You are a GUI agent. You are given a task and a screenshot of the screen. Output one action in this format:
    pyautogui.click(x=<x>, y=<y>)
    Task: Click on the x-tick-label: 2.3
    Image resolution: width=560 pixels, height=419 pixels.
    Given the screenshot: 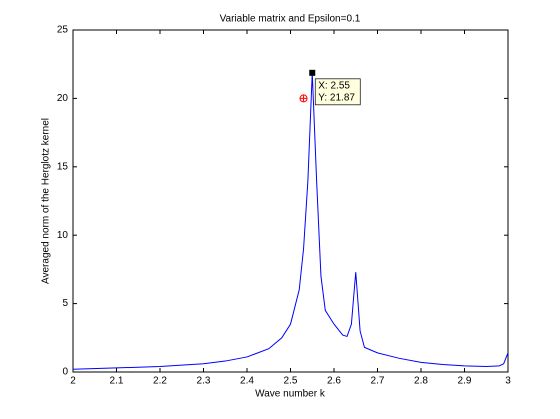 What is the action you would take?
    pyautogui.click(x=204, y=381)
    